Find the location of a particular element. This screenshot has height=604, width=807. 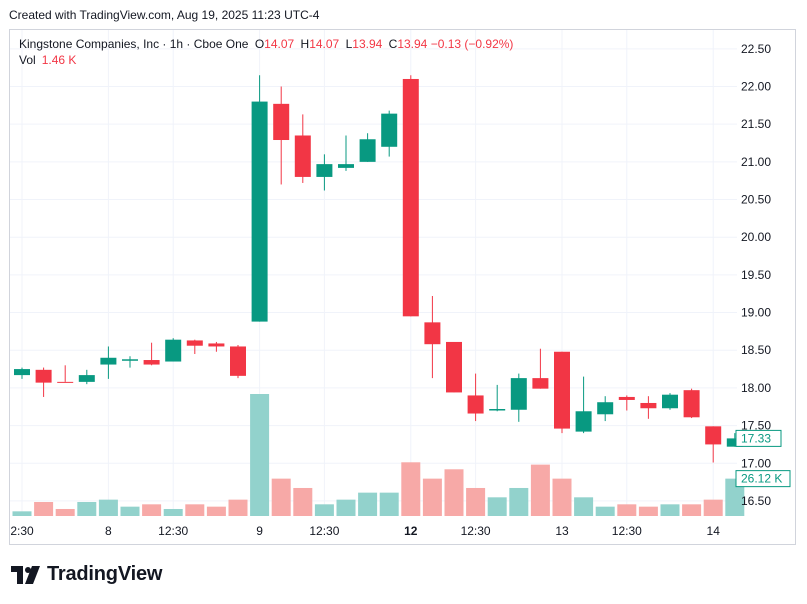

y-tick-label: 21.00 is located at coordinates (756, 162).